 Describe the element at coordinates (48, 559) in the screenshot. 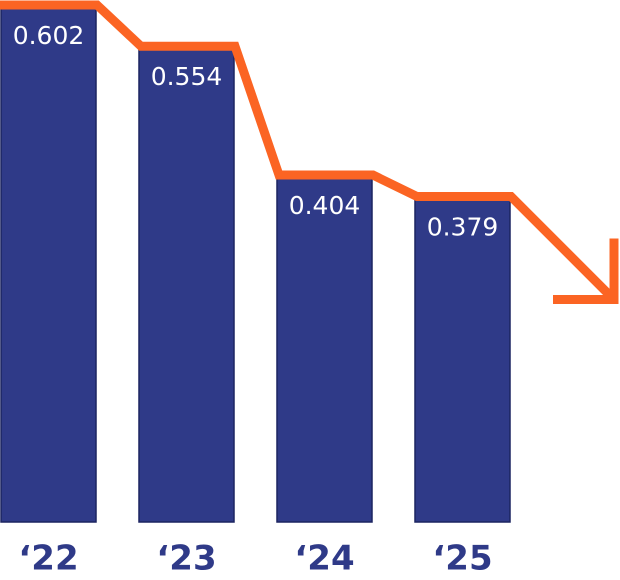

I see `x-tick-label: ‘22` at that location.